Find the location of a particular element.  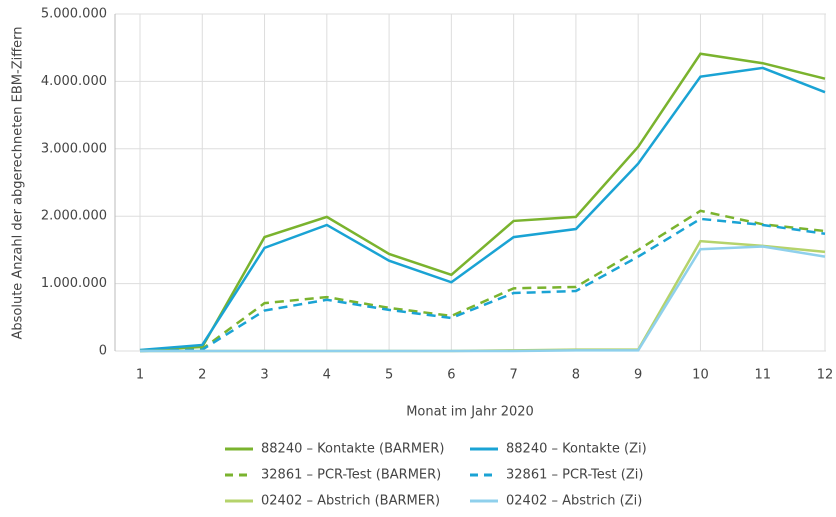

x-tick-label: 9 is located at coordinates (638, 375).